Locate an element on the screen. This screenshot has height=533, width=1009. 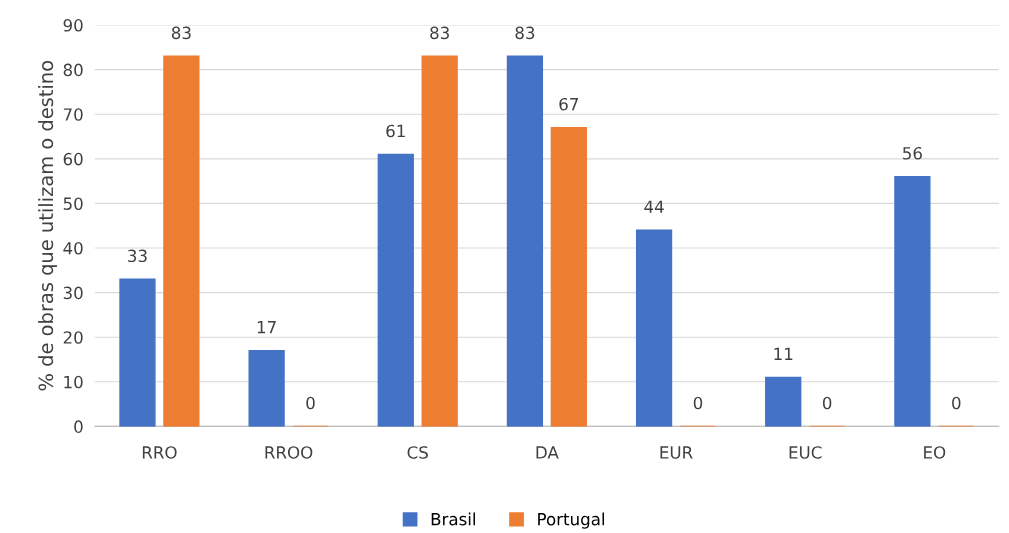
x-tick-label: CS is located at coordinates (417, 452).